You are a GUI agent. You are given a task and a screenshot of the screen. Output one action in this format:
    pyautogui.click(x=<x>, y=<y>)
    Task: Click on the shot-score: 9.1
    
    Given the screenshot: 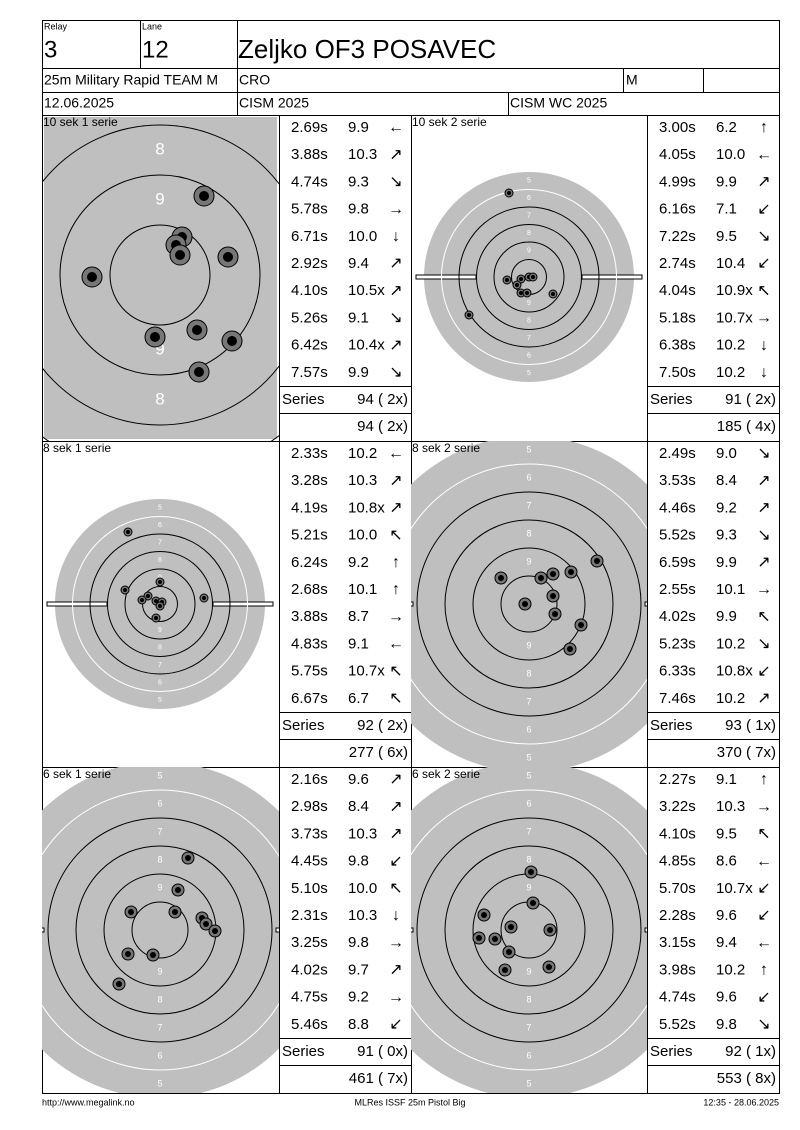 What is the action you would take?
    pyautogui.click(x=358, y=643)
    